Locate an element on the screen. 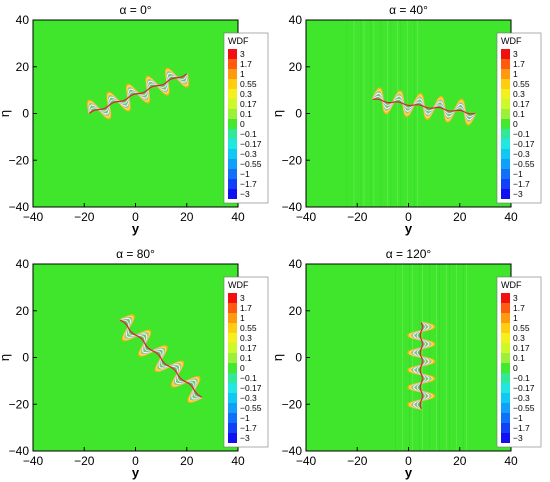 Image resolution: width=550 pixels, height=482 pixels. y-tick-label: −20 is located at coordinates (19, 160).